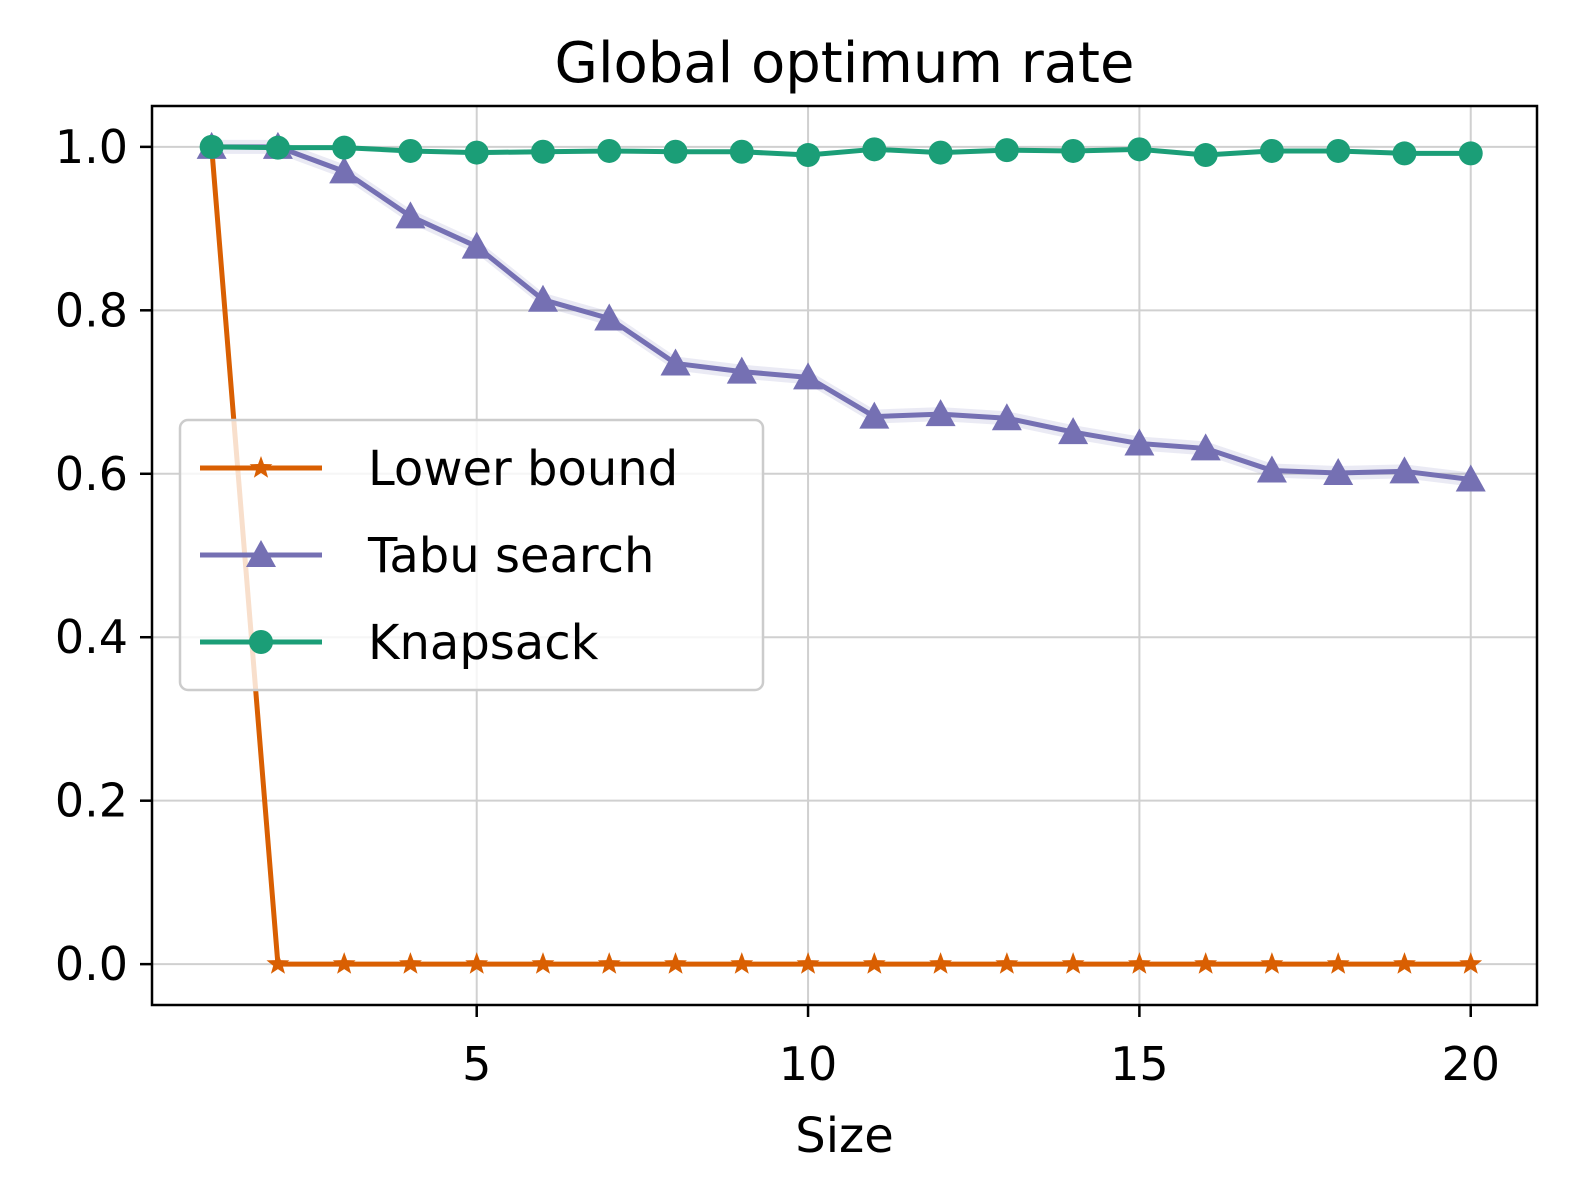  Describe the element at coordinates (1470, 1064) in the screenshot. I see `x-tick-label: 20` at that location.